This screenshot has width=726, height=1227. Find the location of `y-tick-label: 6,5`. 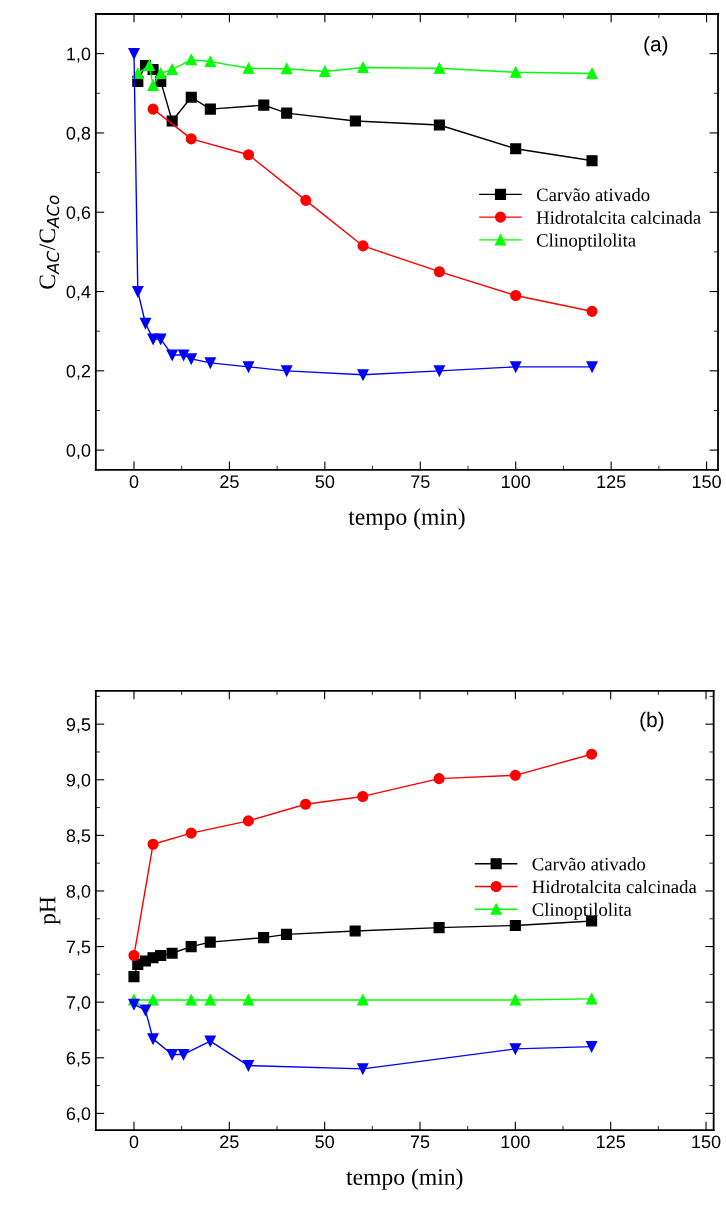

y-tick-label: 6,5 is located at coordinates (78, 1059).